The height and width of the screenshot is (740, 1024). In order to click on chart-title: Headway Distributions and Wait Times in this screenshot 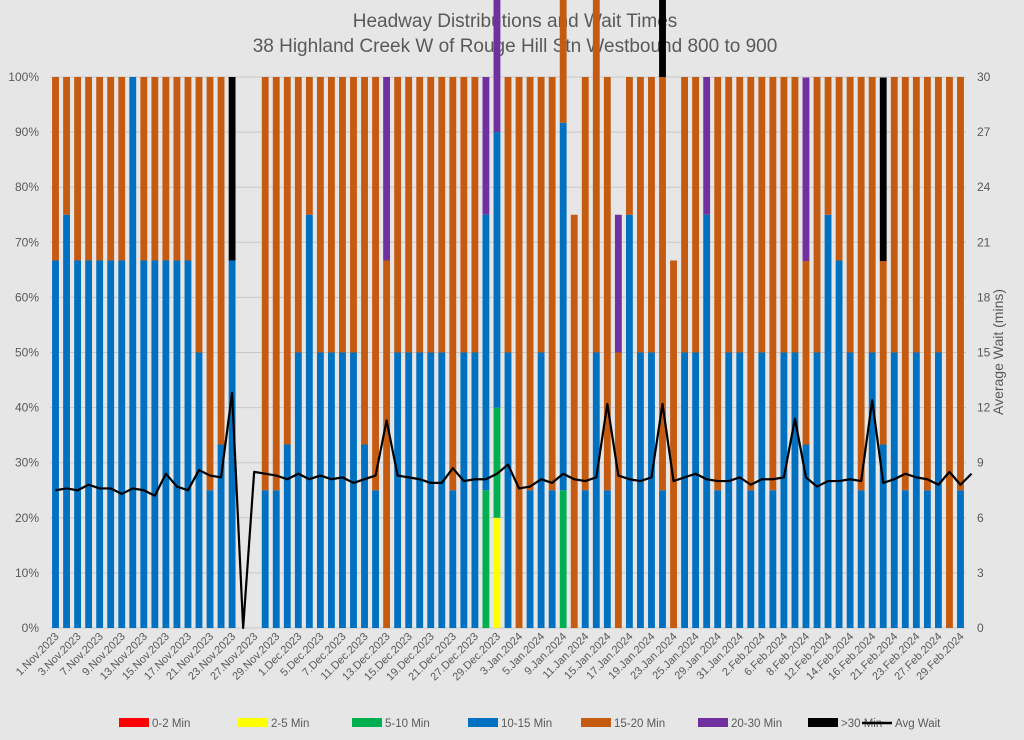, I will do `click(515, 21)`.